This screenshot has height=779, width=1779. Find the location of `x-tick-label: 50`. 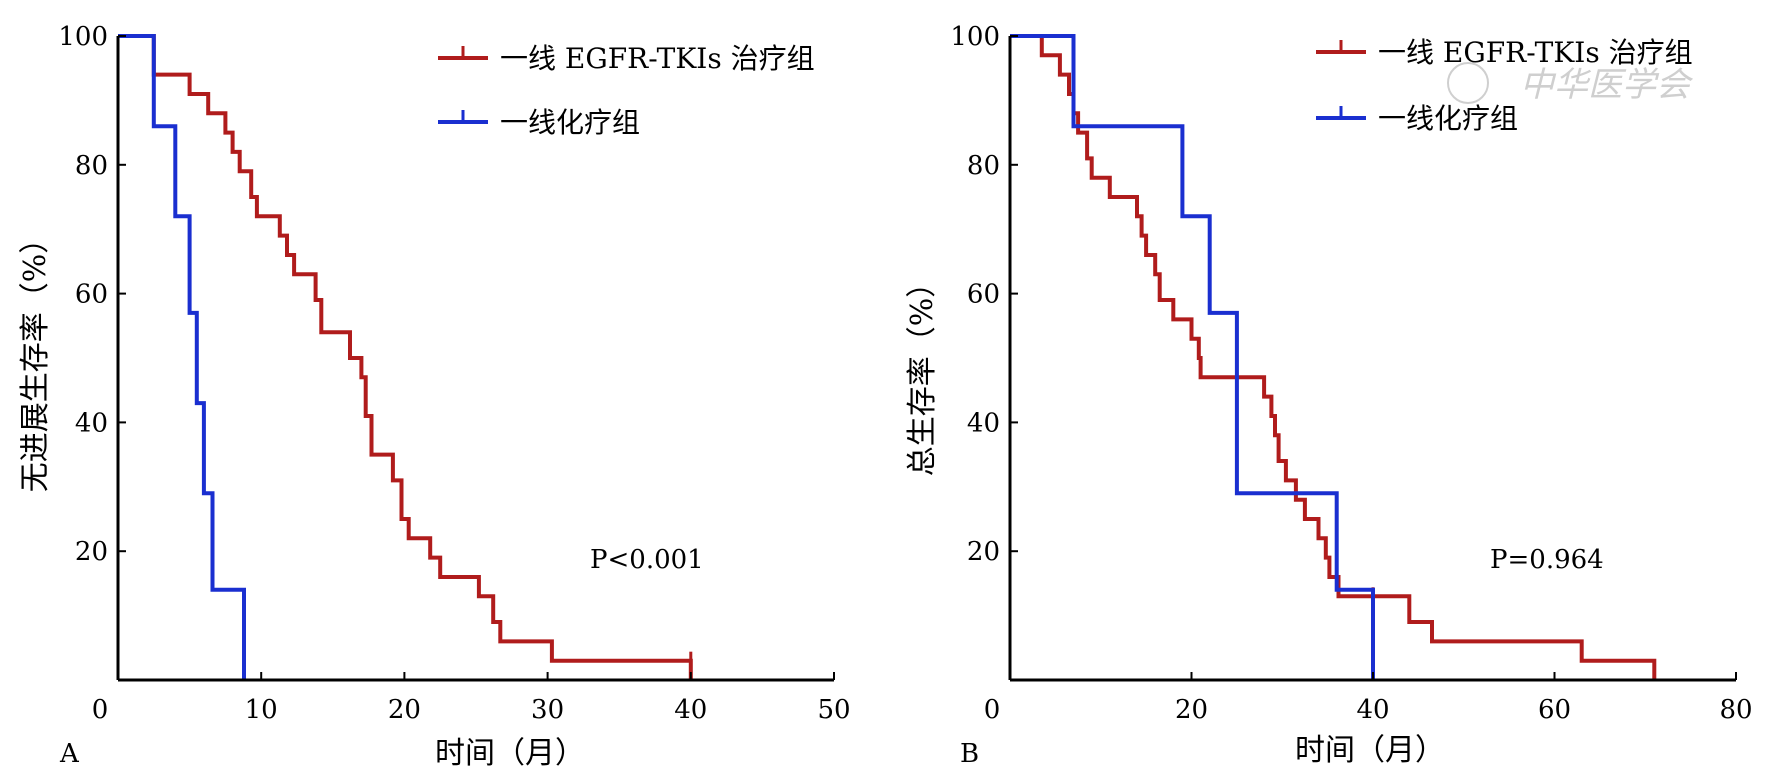

x-tick-label: 50 is located at coordinates (833, 710).